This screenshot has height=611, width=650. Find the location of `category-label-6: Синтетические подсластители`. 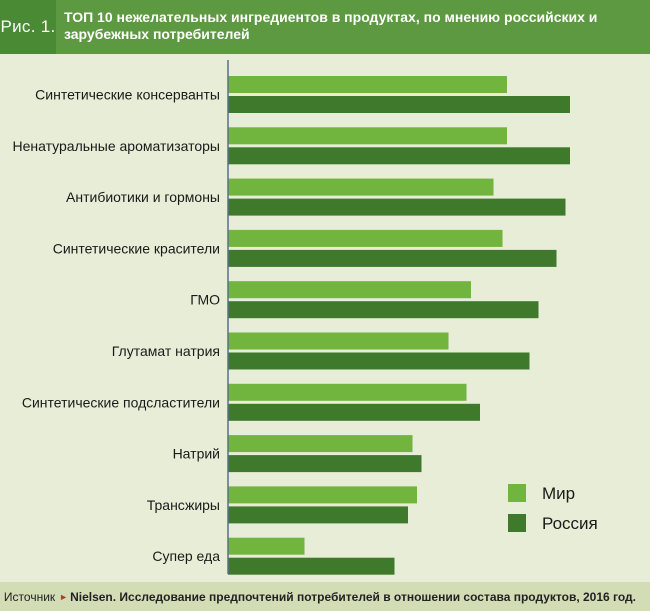

category-label-6: Синтетические подсластители is located at coordinates (121, 402).